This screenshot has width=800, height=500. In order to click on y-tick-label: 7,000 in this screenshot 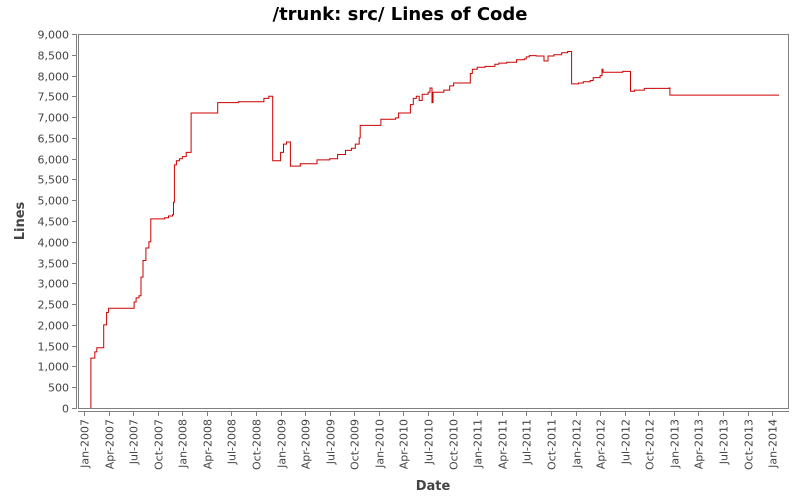, I will do `click(54, 118)`.